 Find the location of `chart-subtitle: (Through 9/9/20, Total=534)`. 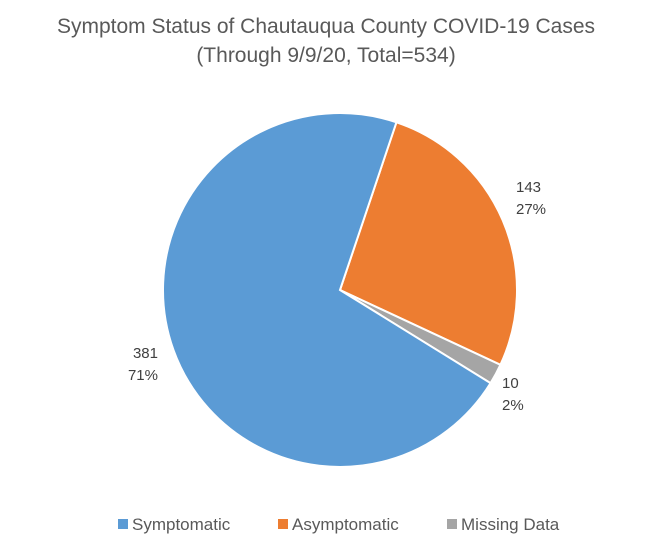

chart-subtitle: (Through 9/9/20, Total=534) is located at coordinates (325, 55).